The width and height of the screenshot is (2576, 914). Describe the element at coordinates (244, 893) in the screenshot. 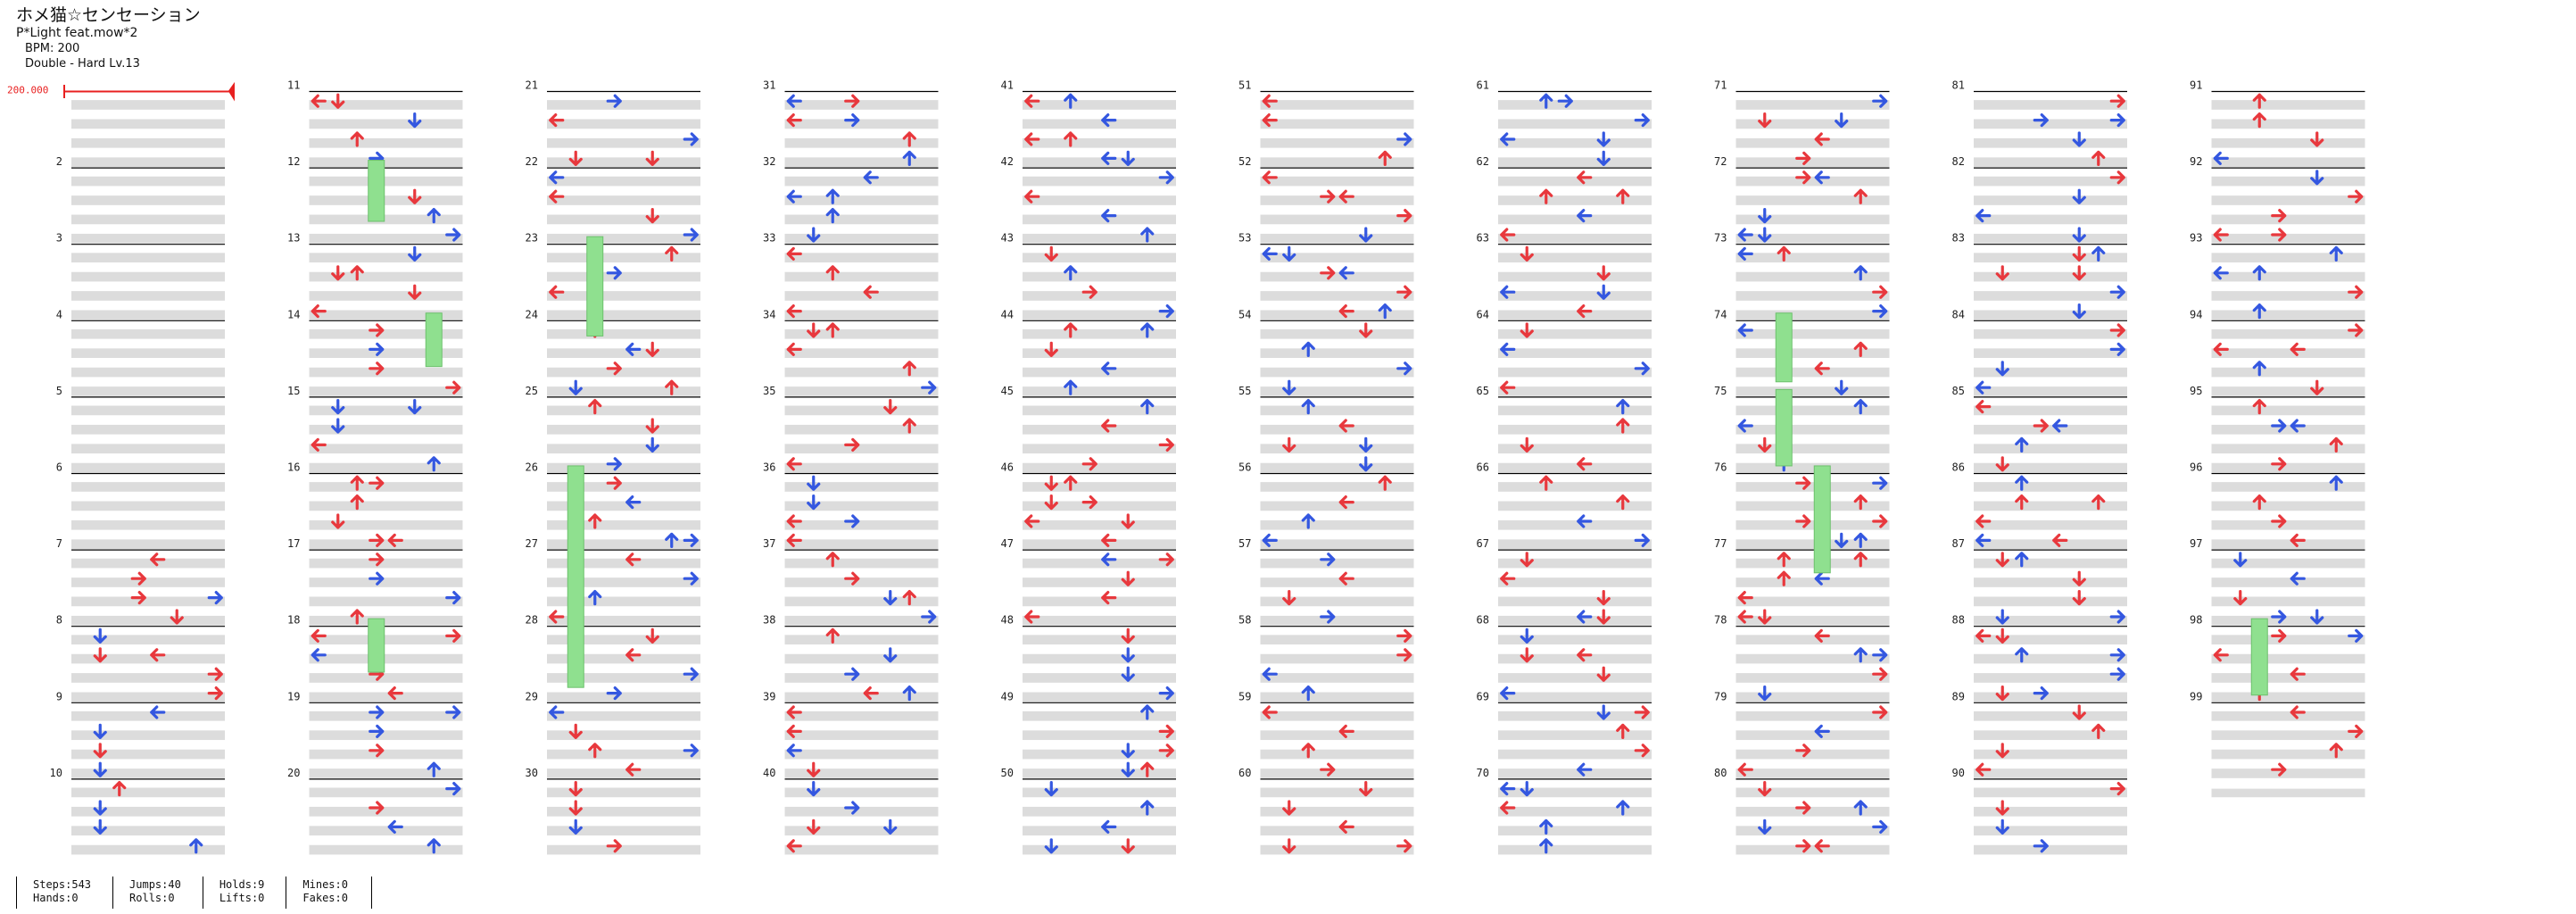

I see `stat-group-holds: Holds:9 Lifts:0` at that location.